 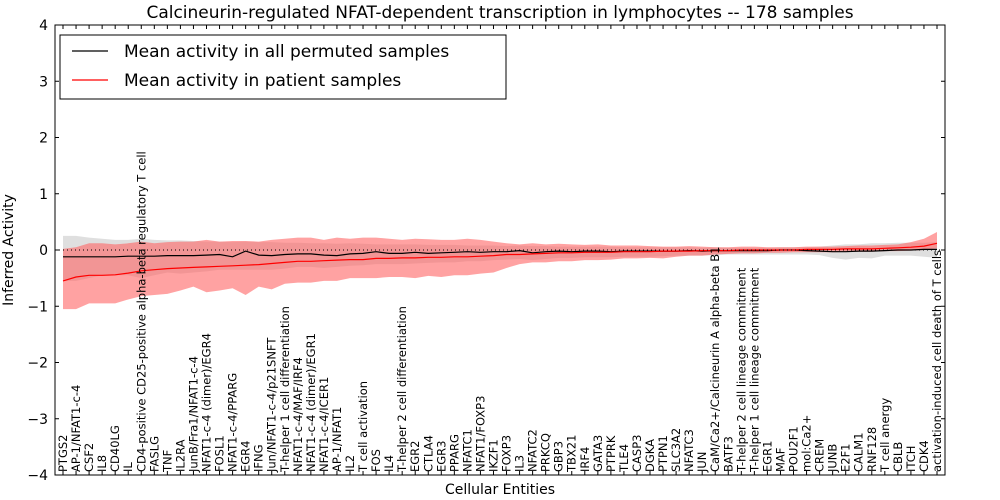 I want to click on y-tick-label: 4, so click(x=43, y=26).